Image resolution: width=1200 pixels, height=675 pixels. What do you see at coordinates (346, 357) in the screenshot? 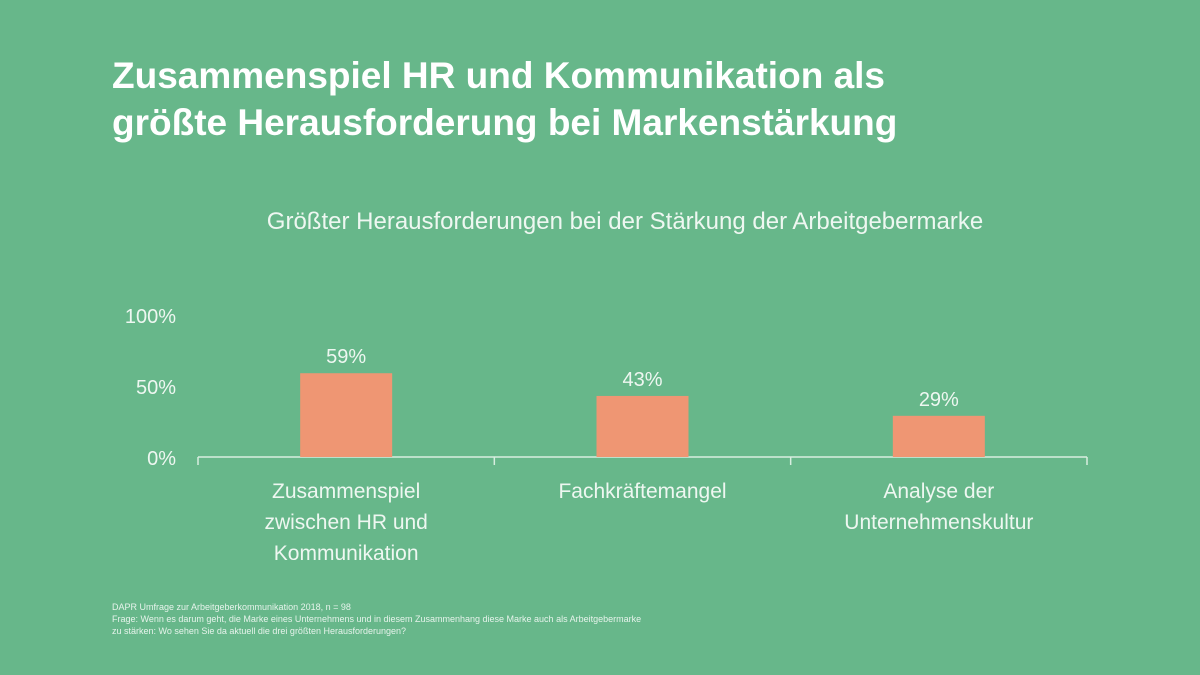
I see `data-label: 59%` at bounding box center [346, 357].